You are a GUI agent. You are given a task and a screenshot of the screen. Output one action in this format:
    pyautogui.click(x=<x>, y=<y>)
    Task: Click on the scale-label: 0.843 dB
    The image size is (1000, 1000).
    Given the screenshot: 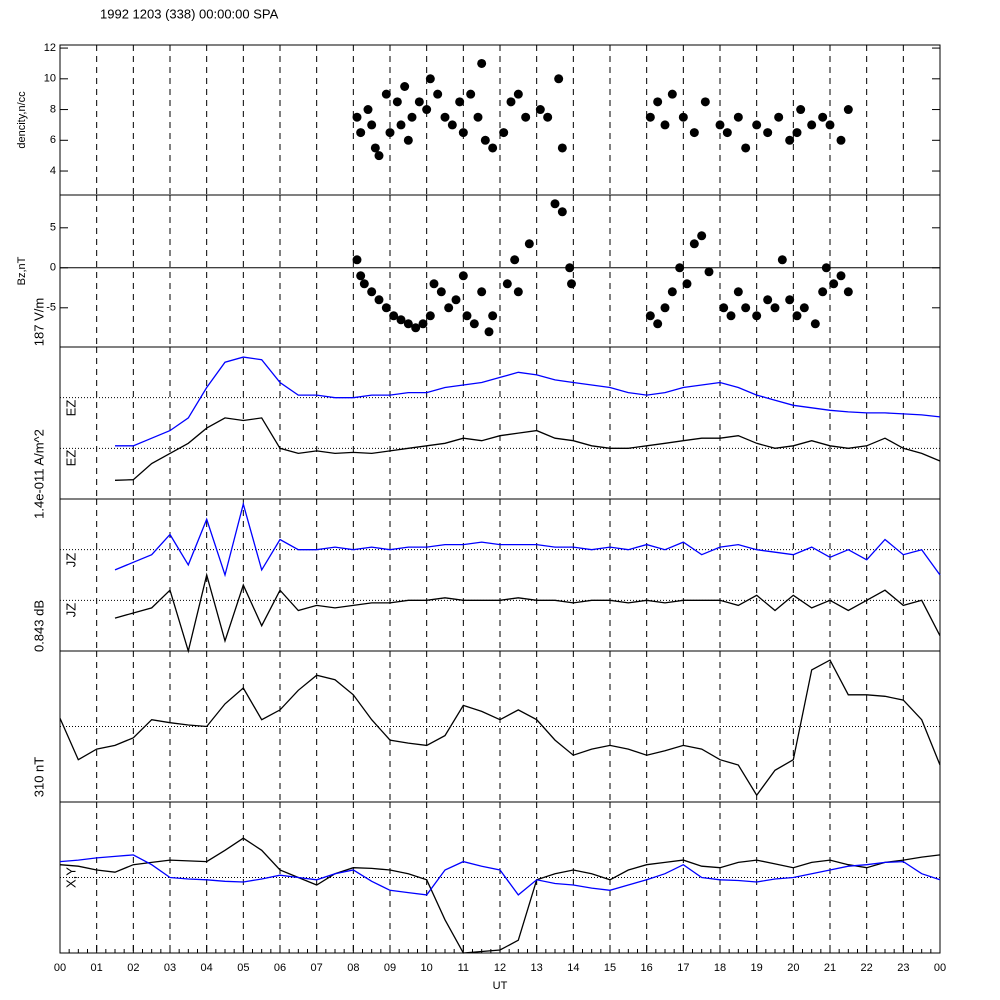 What is the action you would take?
    pyautogui.click(x=38, y=626)
    